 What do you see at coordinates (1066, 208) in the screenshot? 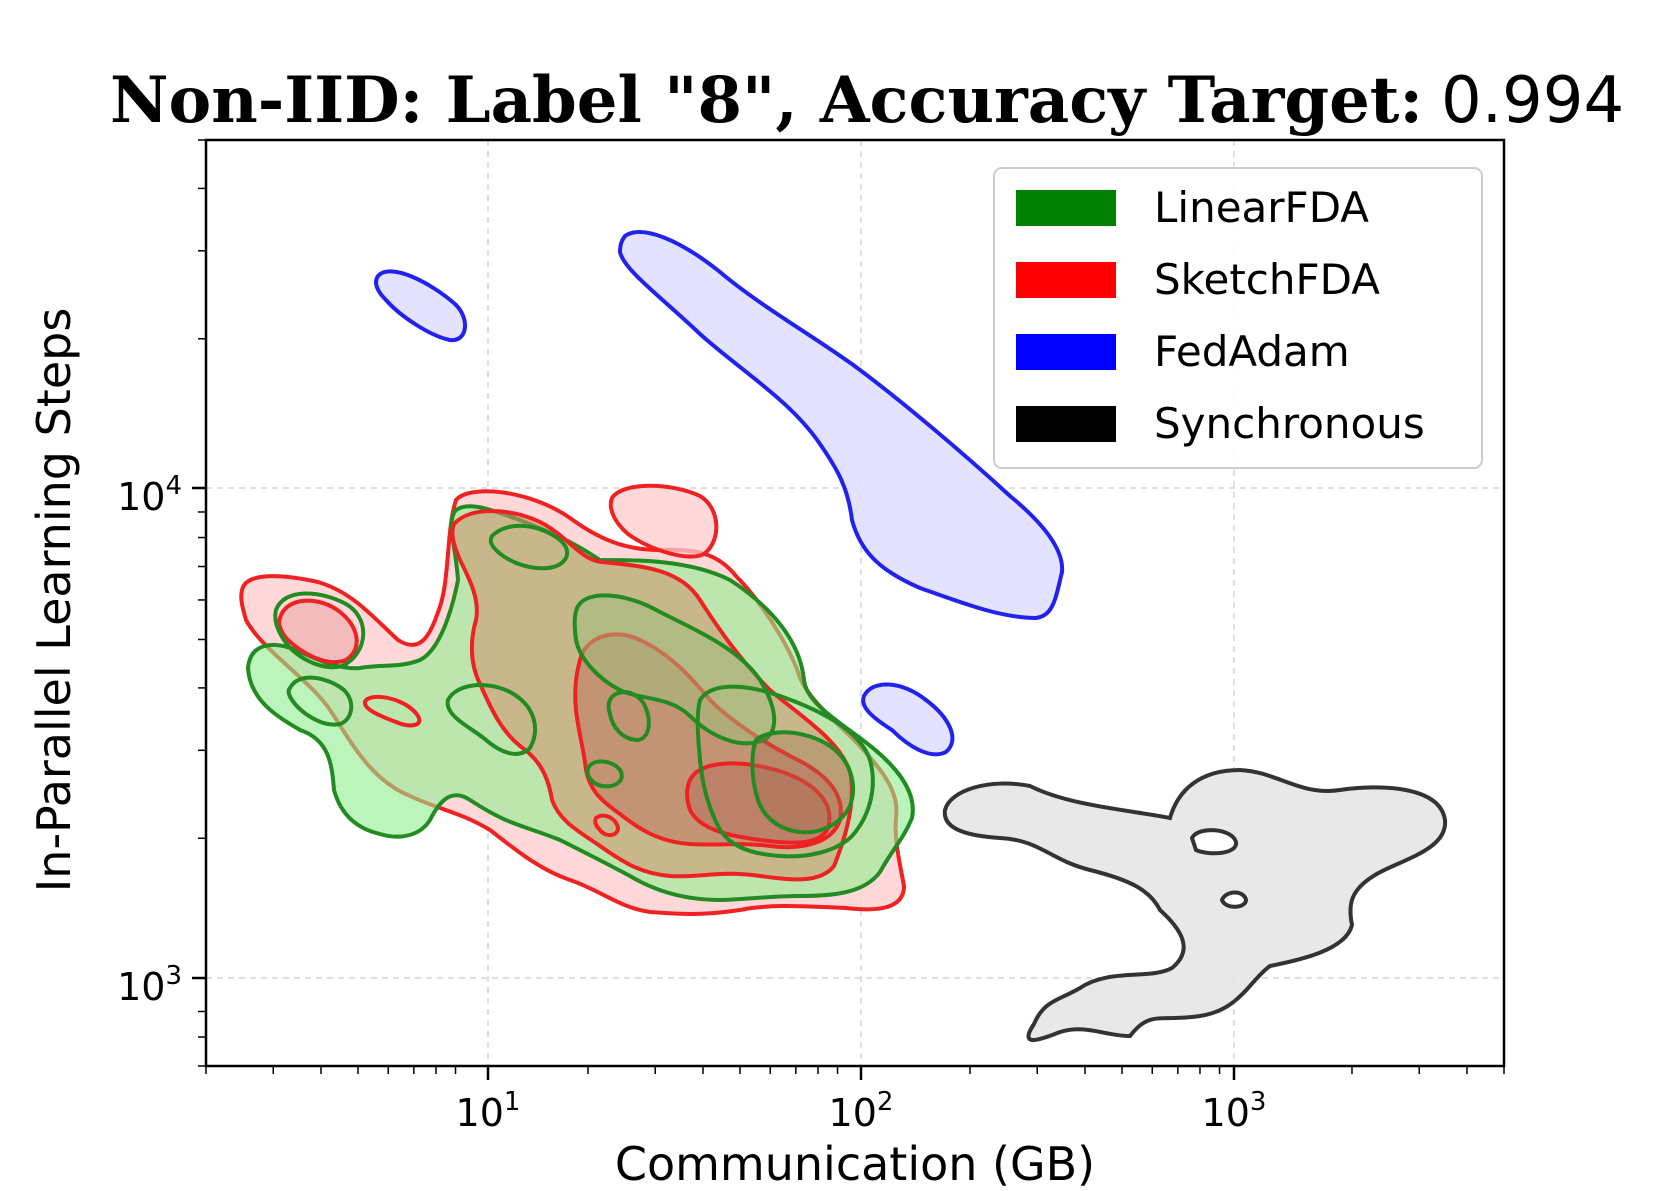
I see `legend-swatch-linearfda` at bounding box center [1066, 208].